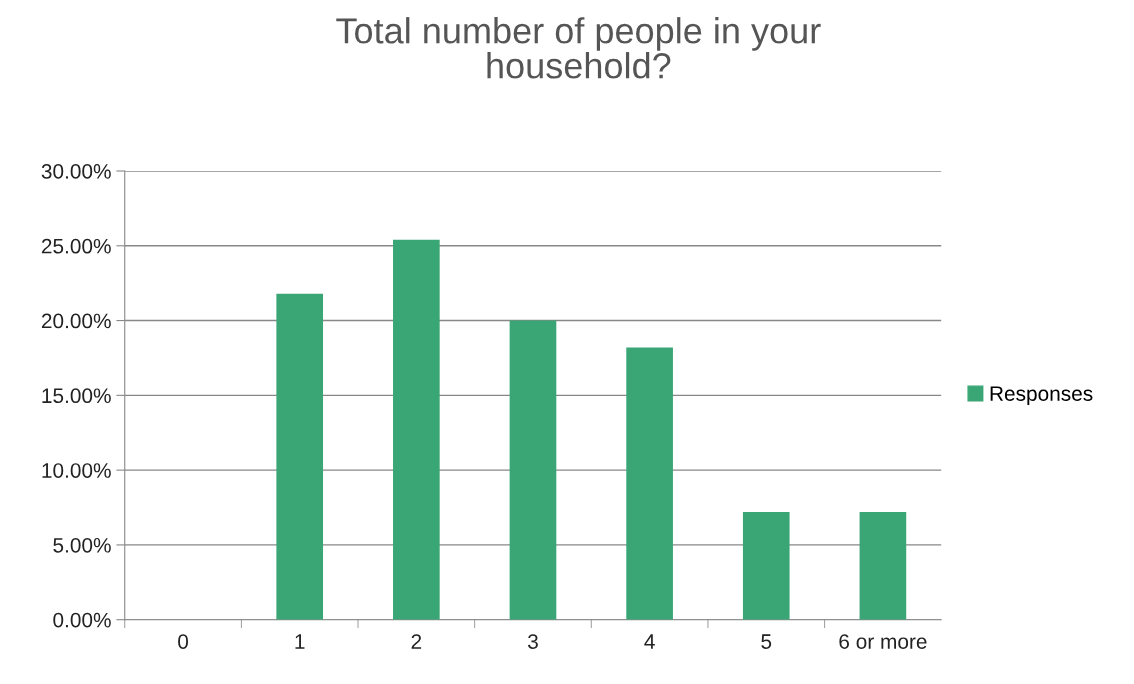 The height and width of the screenshot is (684, 1134). I want to click on y-tick-label: 20.00%, so click(76, 321).